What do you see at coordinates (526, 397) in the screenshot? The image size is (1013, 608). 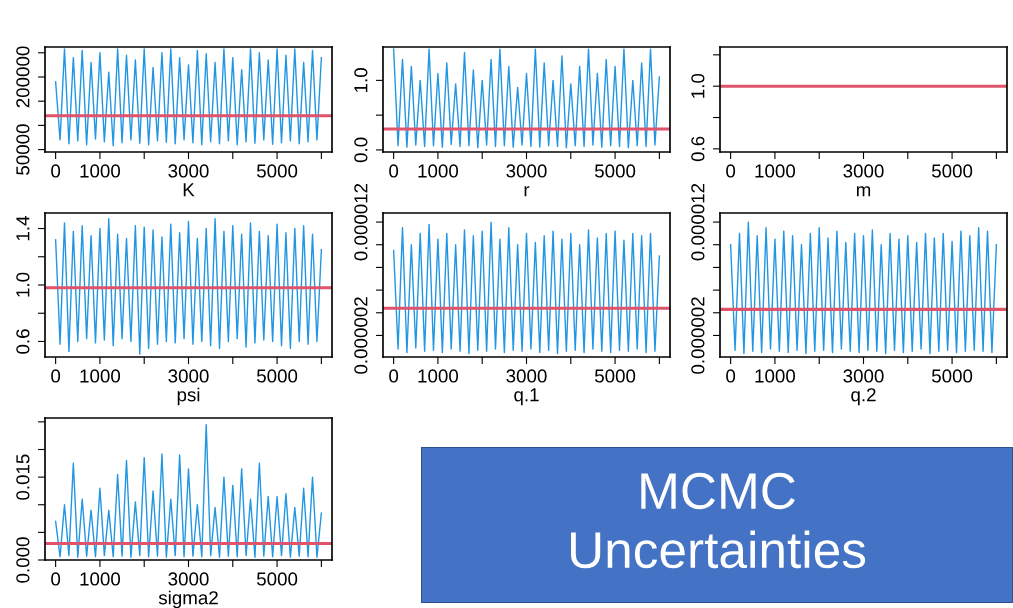 I see `x-axis-title: q.1` at bounding box center [526, 397].